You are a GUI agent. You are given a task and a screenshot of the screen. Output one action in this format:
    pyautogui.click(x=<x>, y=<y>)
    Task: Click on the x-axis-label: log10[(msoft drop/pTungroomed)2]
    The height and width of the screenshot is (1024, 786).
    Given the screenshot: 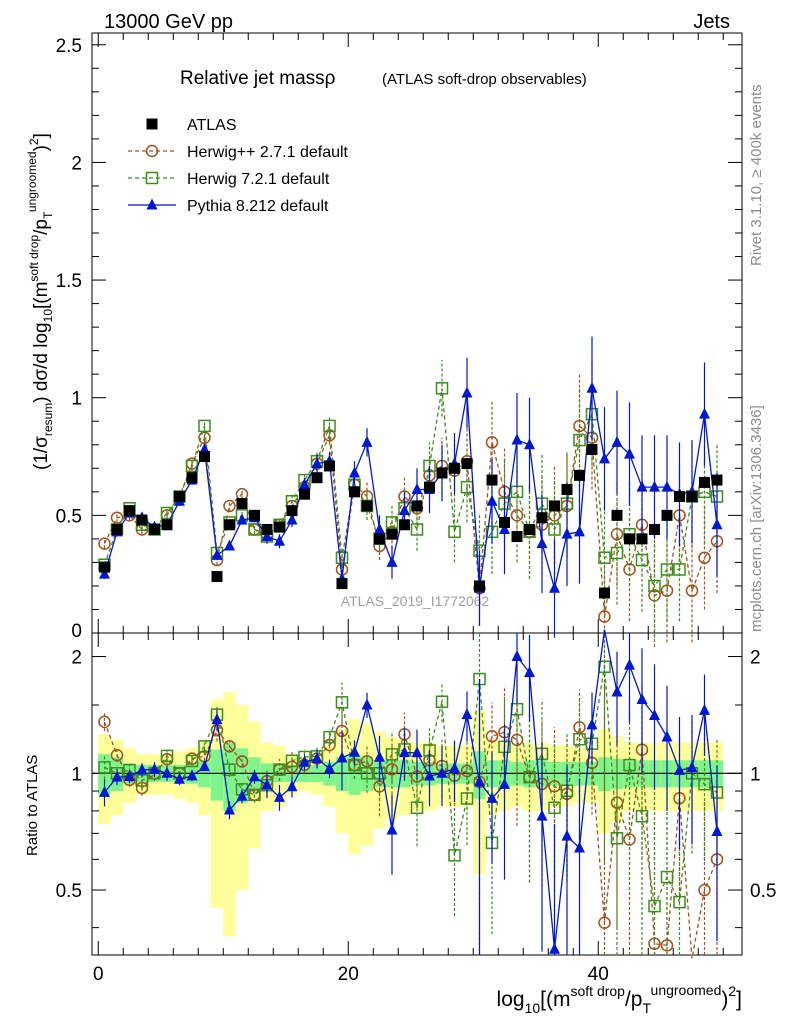 What is the action you would take?
    pyautogui.click(x=619, y=999)
    